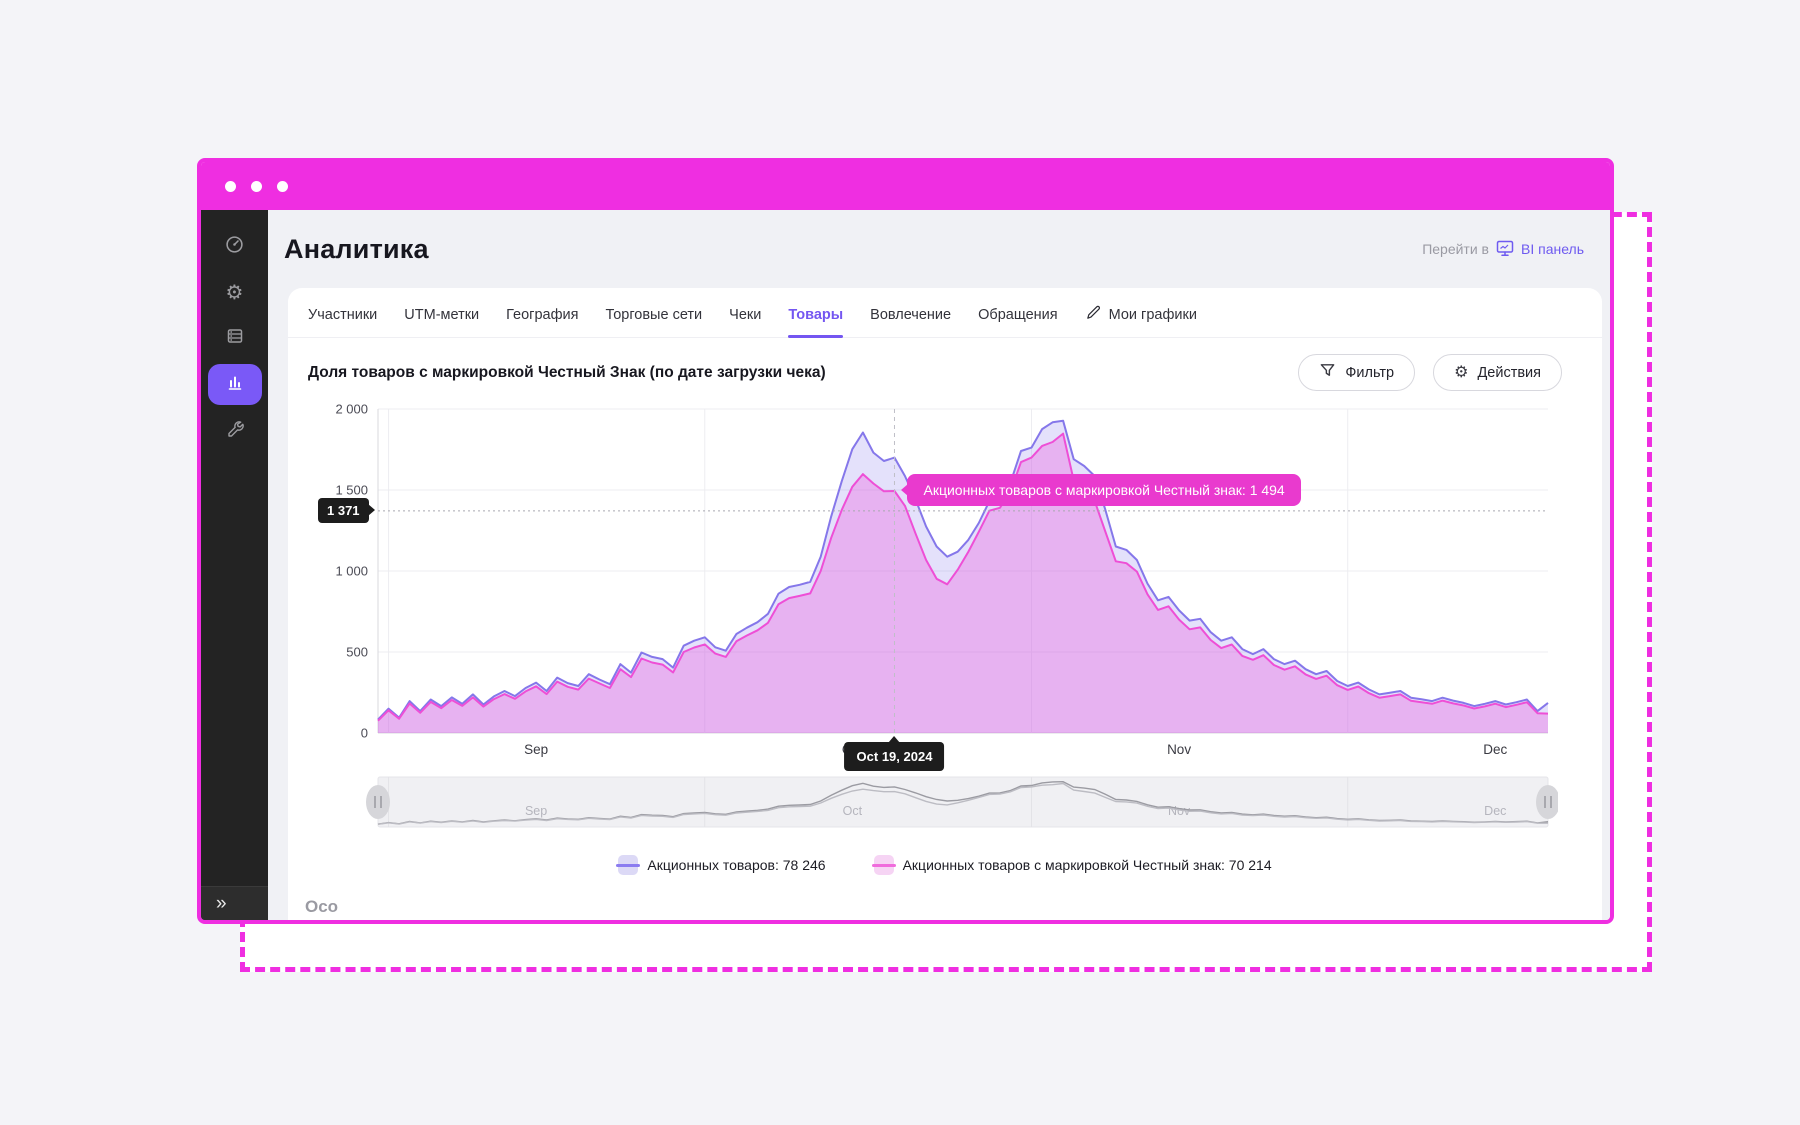 The image size is (1800, 1125). Describe the element at coordinates (1093, 314) in the screenshot. I see `pen-icon` at that location.